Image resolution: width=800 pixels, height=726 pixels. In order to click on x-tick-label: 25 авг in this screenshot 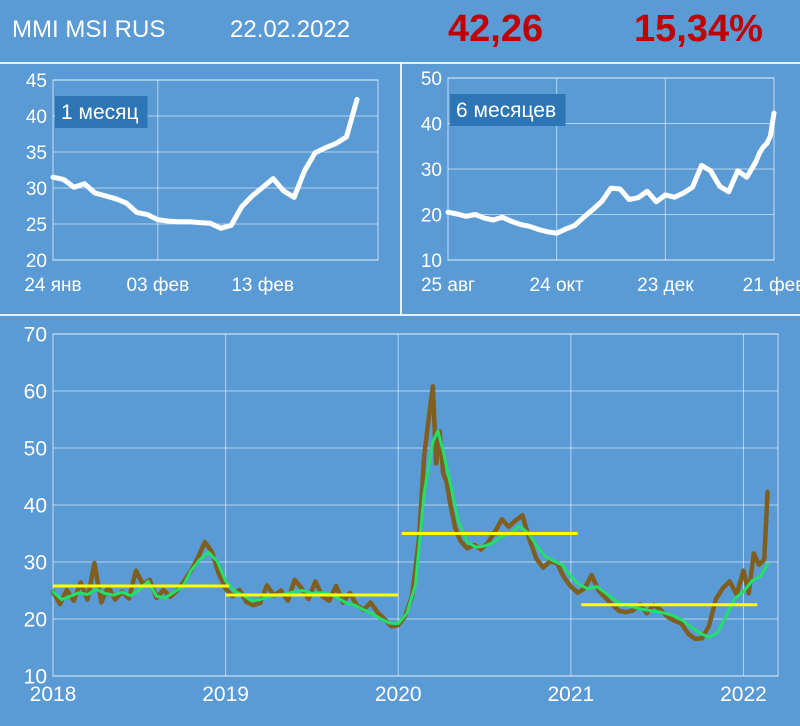, I will do `click(448, 285)`.